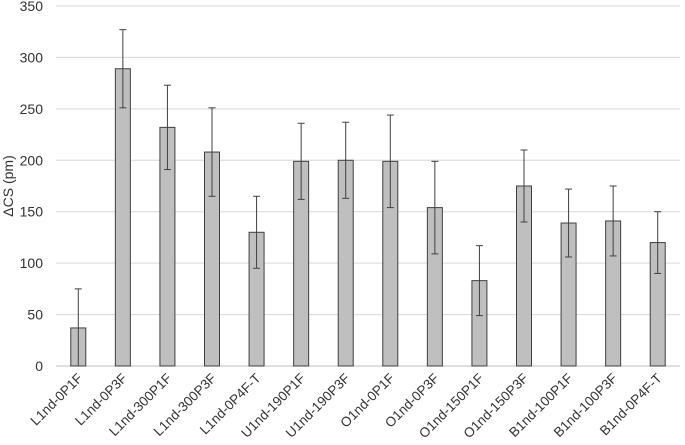 This screenshot has width=685, height=445. What do you see at coordinates (39, 366) in the screenshot?
I see `y-tick-label: 0` at bounding box center [39, 366].